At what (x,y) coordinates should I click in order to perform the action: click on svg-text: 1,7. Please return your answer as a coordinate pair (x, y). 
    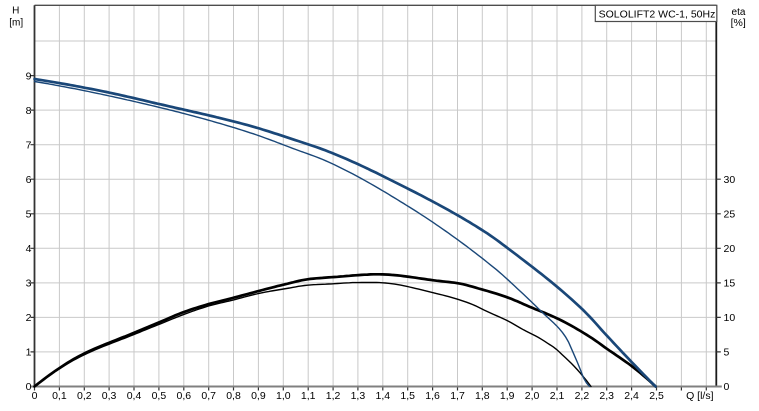
    Looking at the image, I should click on (457, 396).